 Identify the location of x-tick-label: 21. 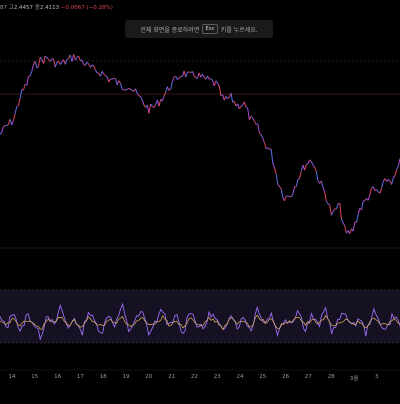
(171, 377).